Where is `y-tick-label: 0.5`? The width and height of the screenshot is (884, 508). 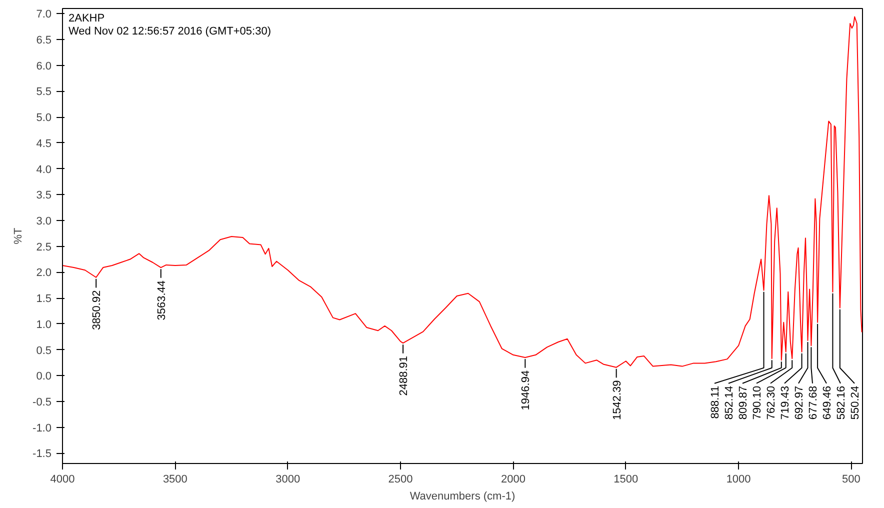
y-tick-label: 0.5 is located at coordinates (44, 350).